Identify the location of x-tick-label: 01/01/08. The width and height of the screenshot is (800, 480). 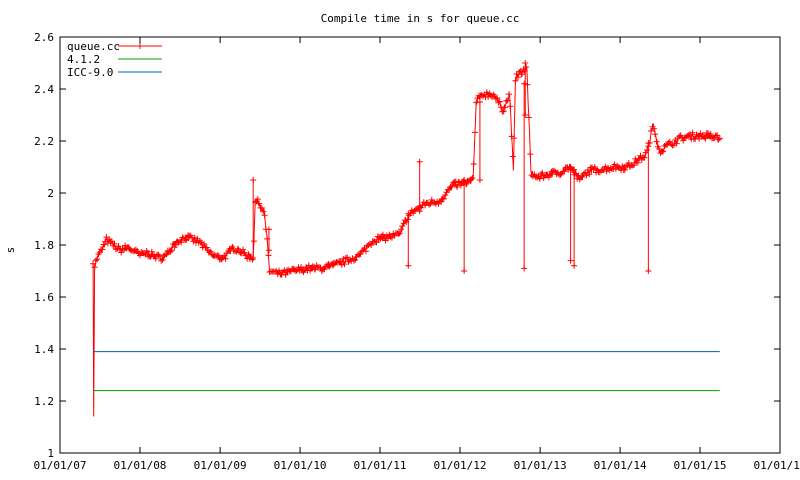
(139, 465).